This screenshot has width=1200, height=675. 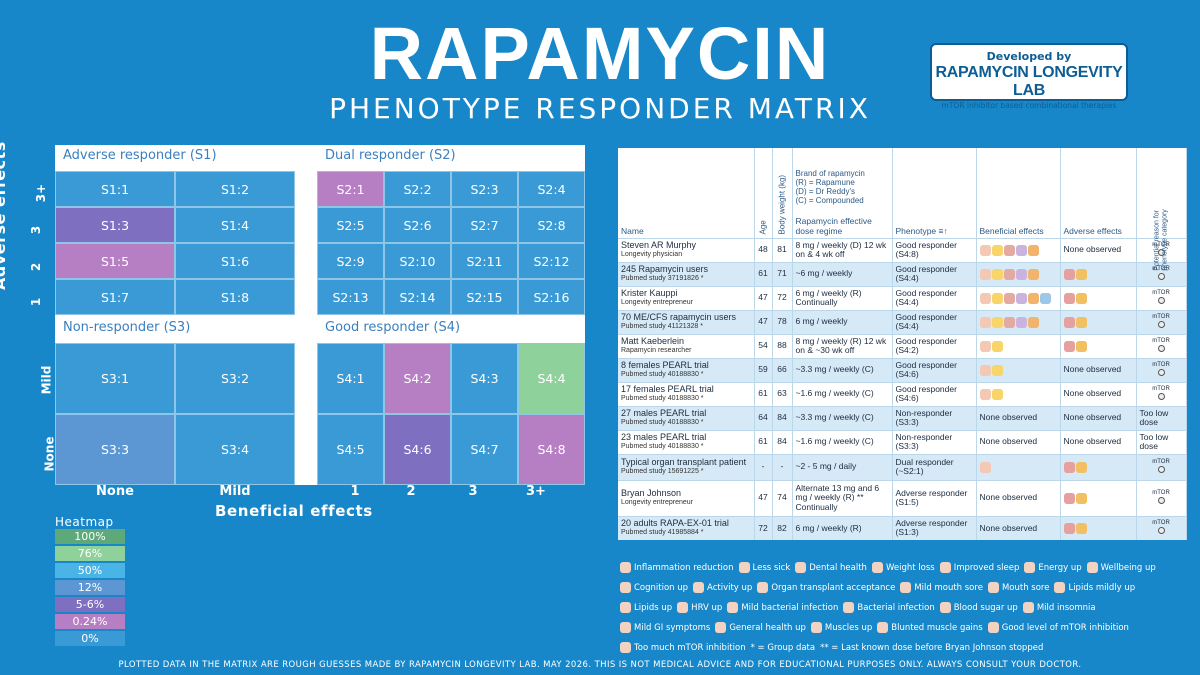 What do you see at coordinates (783, 648) in the screenshot?
I see `legend-item: * = Group data` at bounding box center [783, 648].